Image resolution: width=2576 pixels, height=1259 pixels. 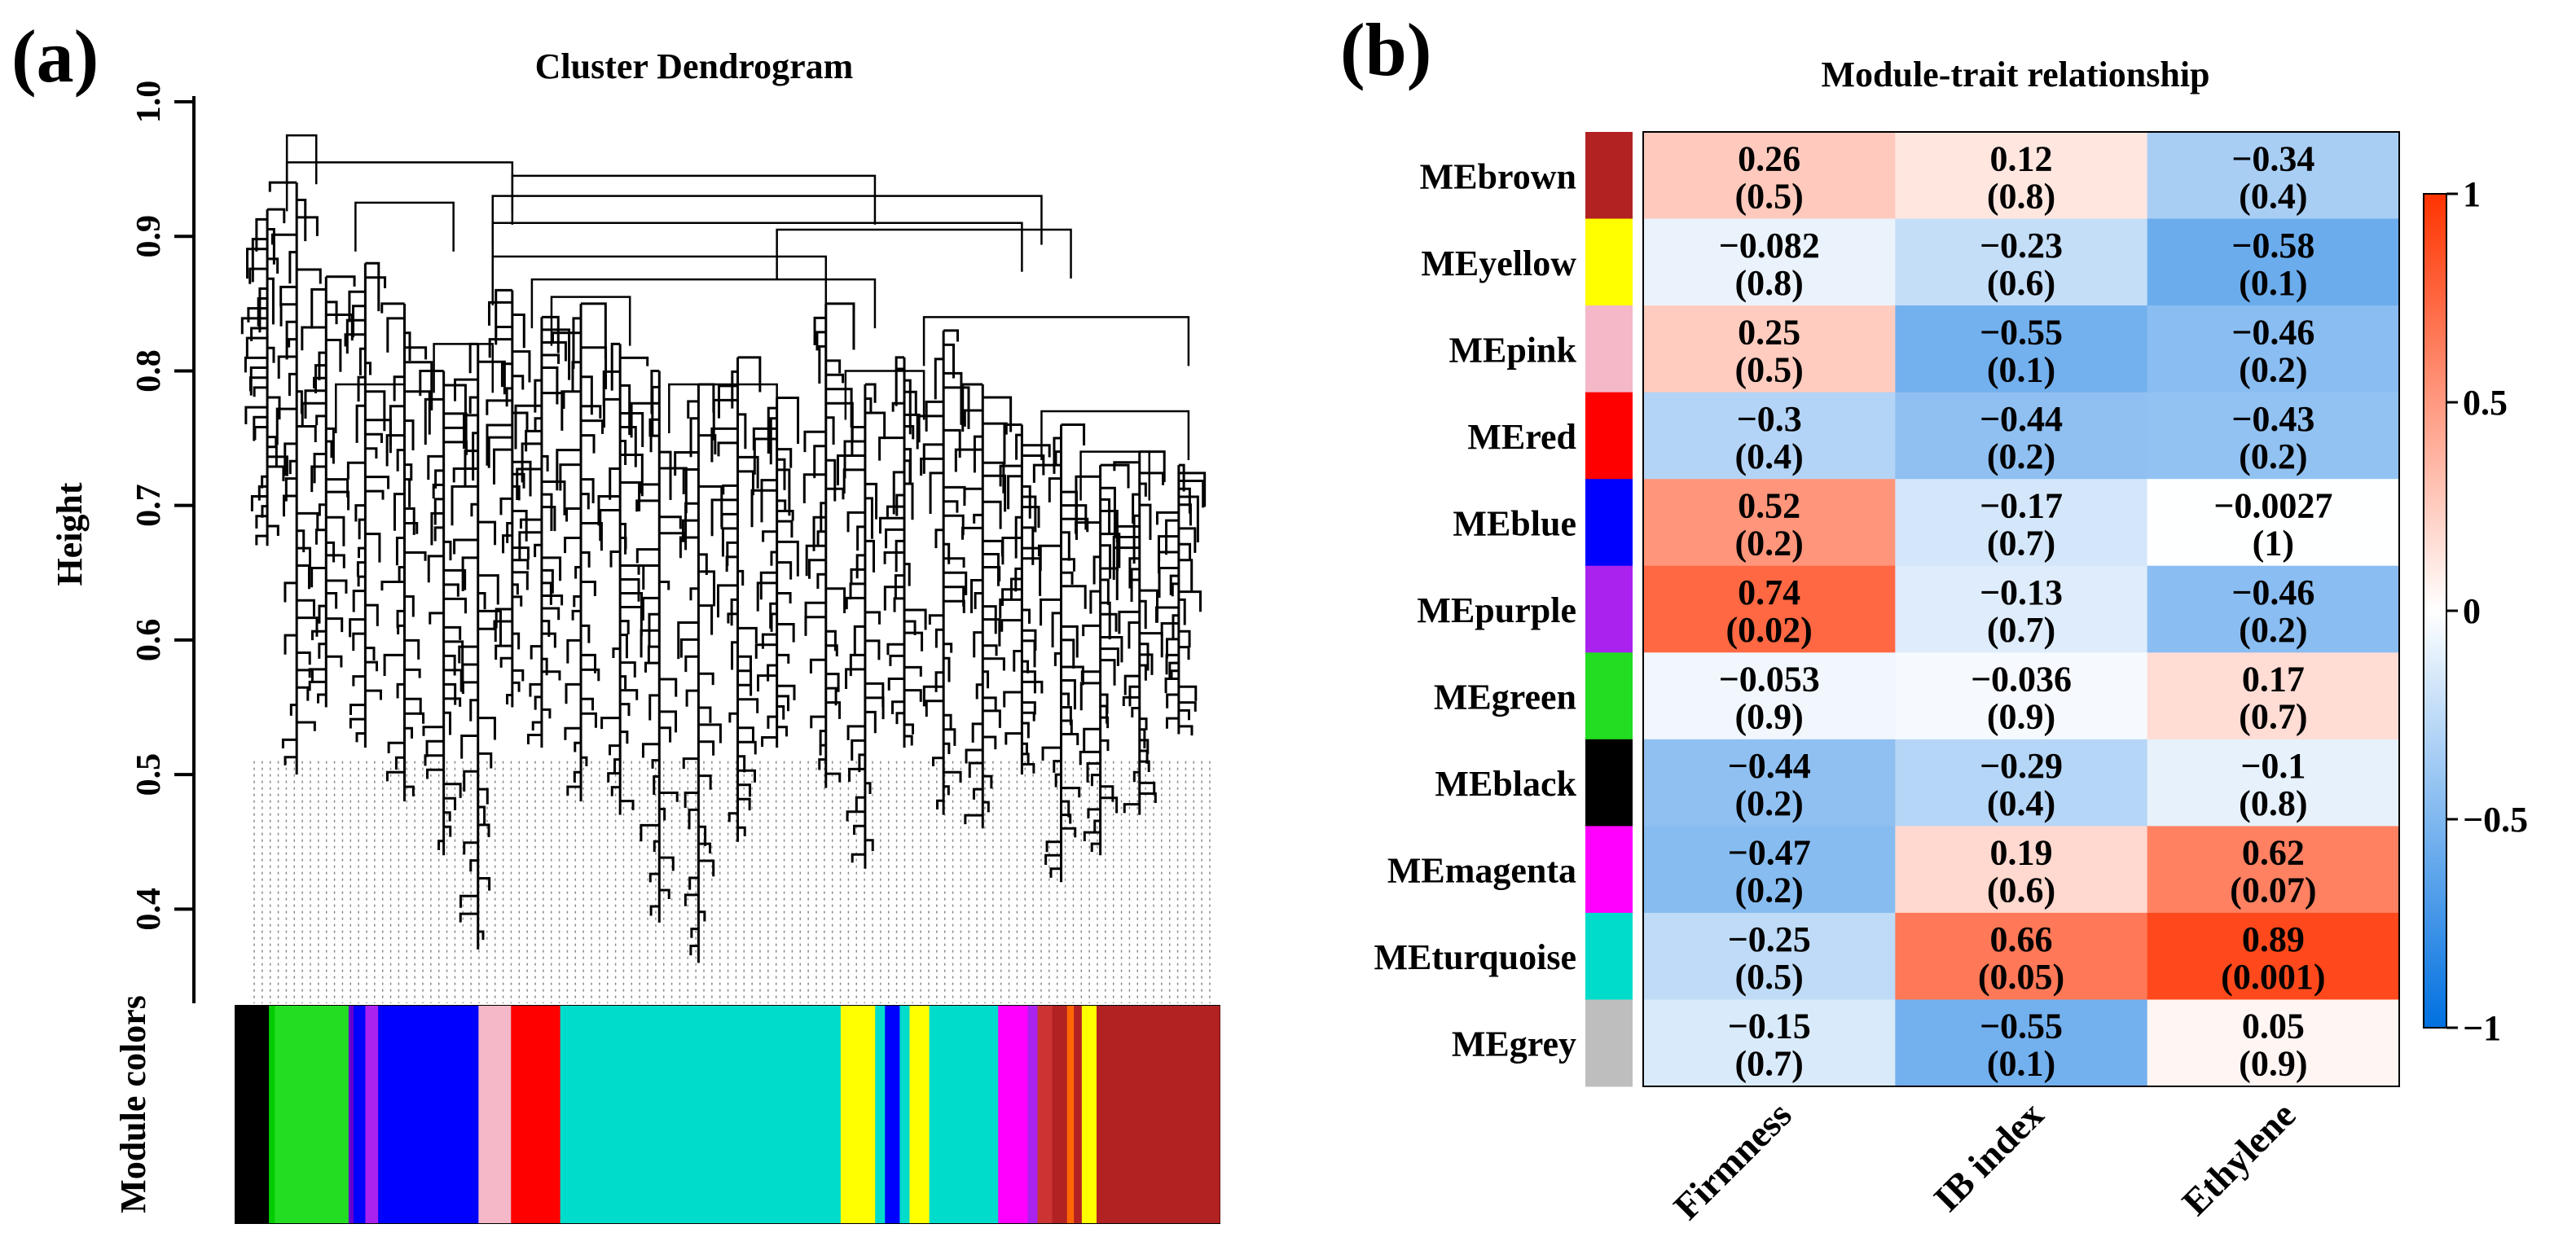 I want to click on row-label: MEgrey, so click(x=1514, y=1044).